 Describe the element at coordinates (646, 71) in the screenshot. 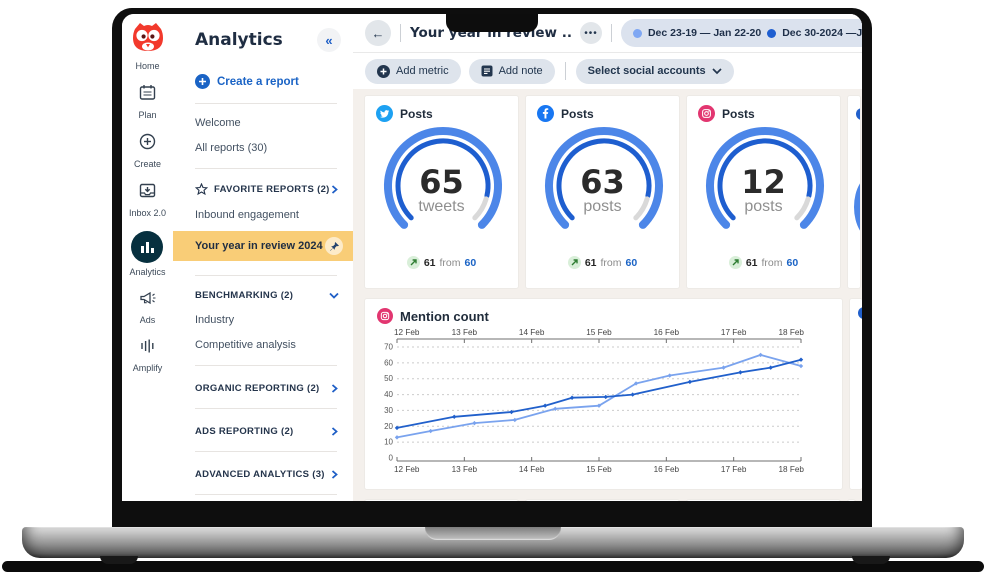

I see `select-accounts-label: Select social accounts` at that location.